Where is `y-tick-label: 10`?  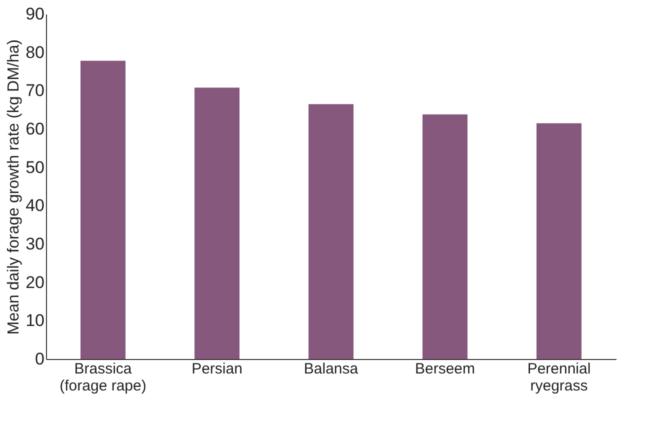 y-tick-label: 10 is located at coordinates (35, 320).